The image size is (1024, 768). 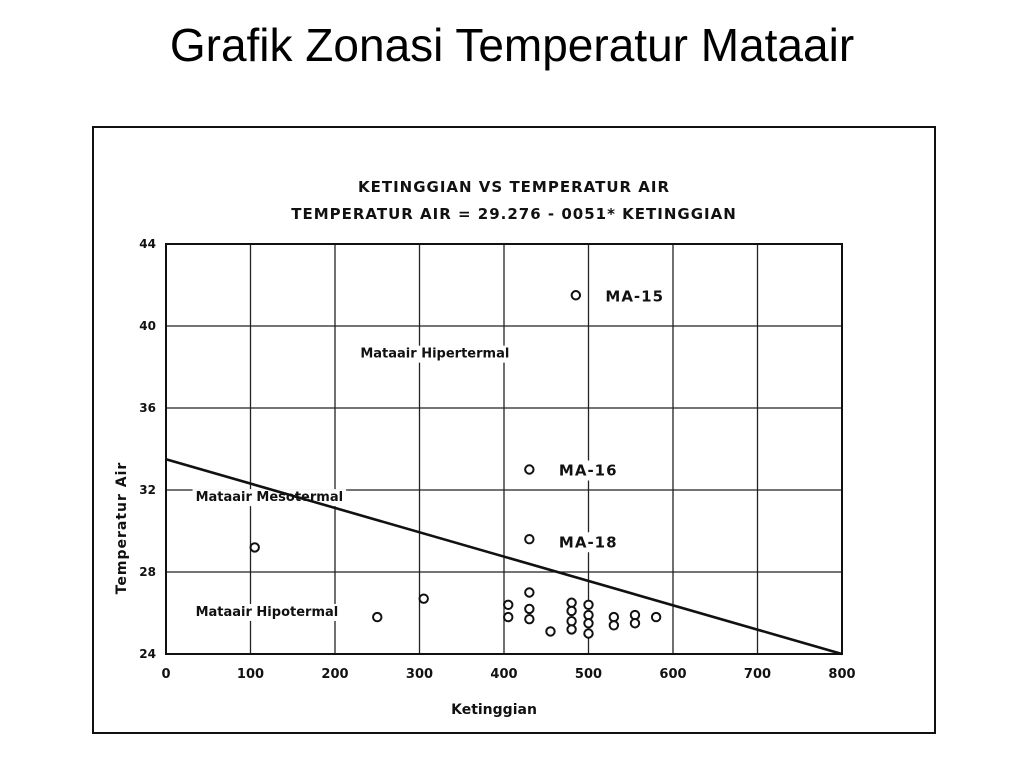 I want to click on y-tick-label: 24, so click(x=147, y=654).